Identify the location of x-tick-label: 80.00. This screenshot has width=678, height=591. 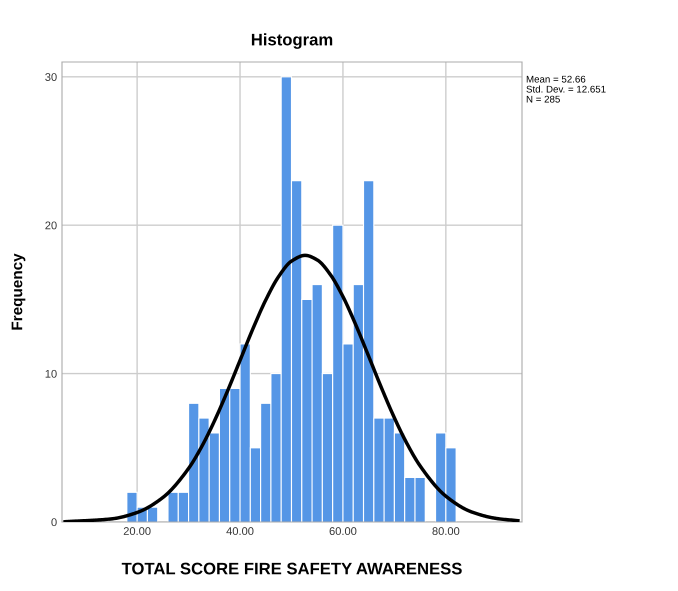
(446, 531).